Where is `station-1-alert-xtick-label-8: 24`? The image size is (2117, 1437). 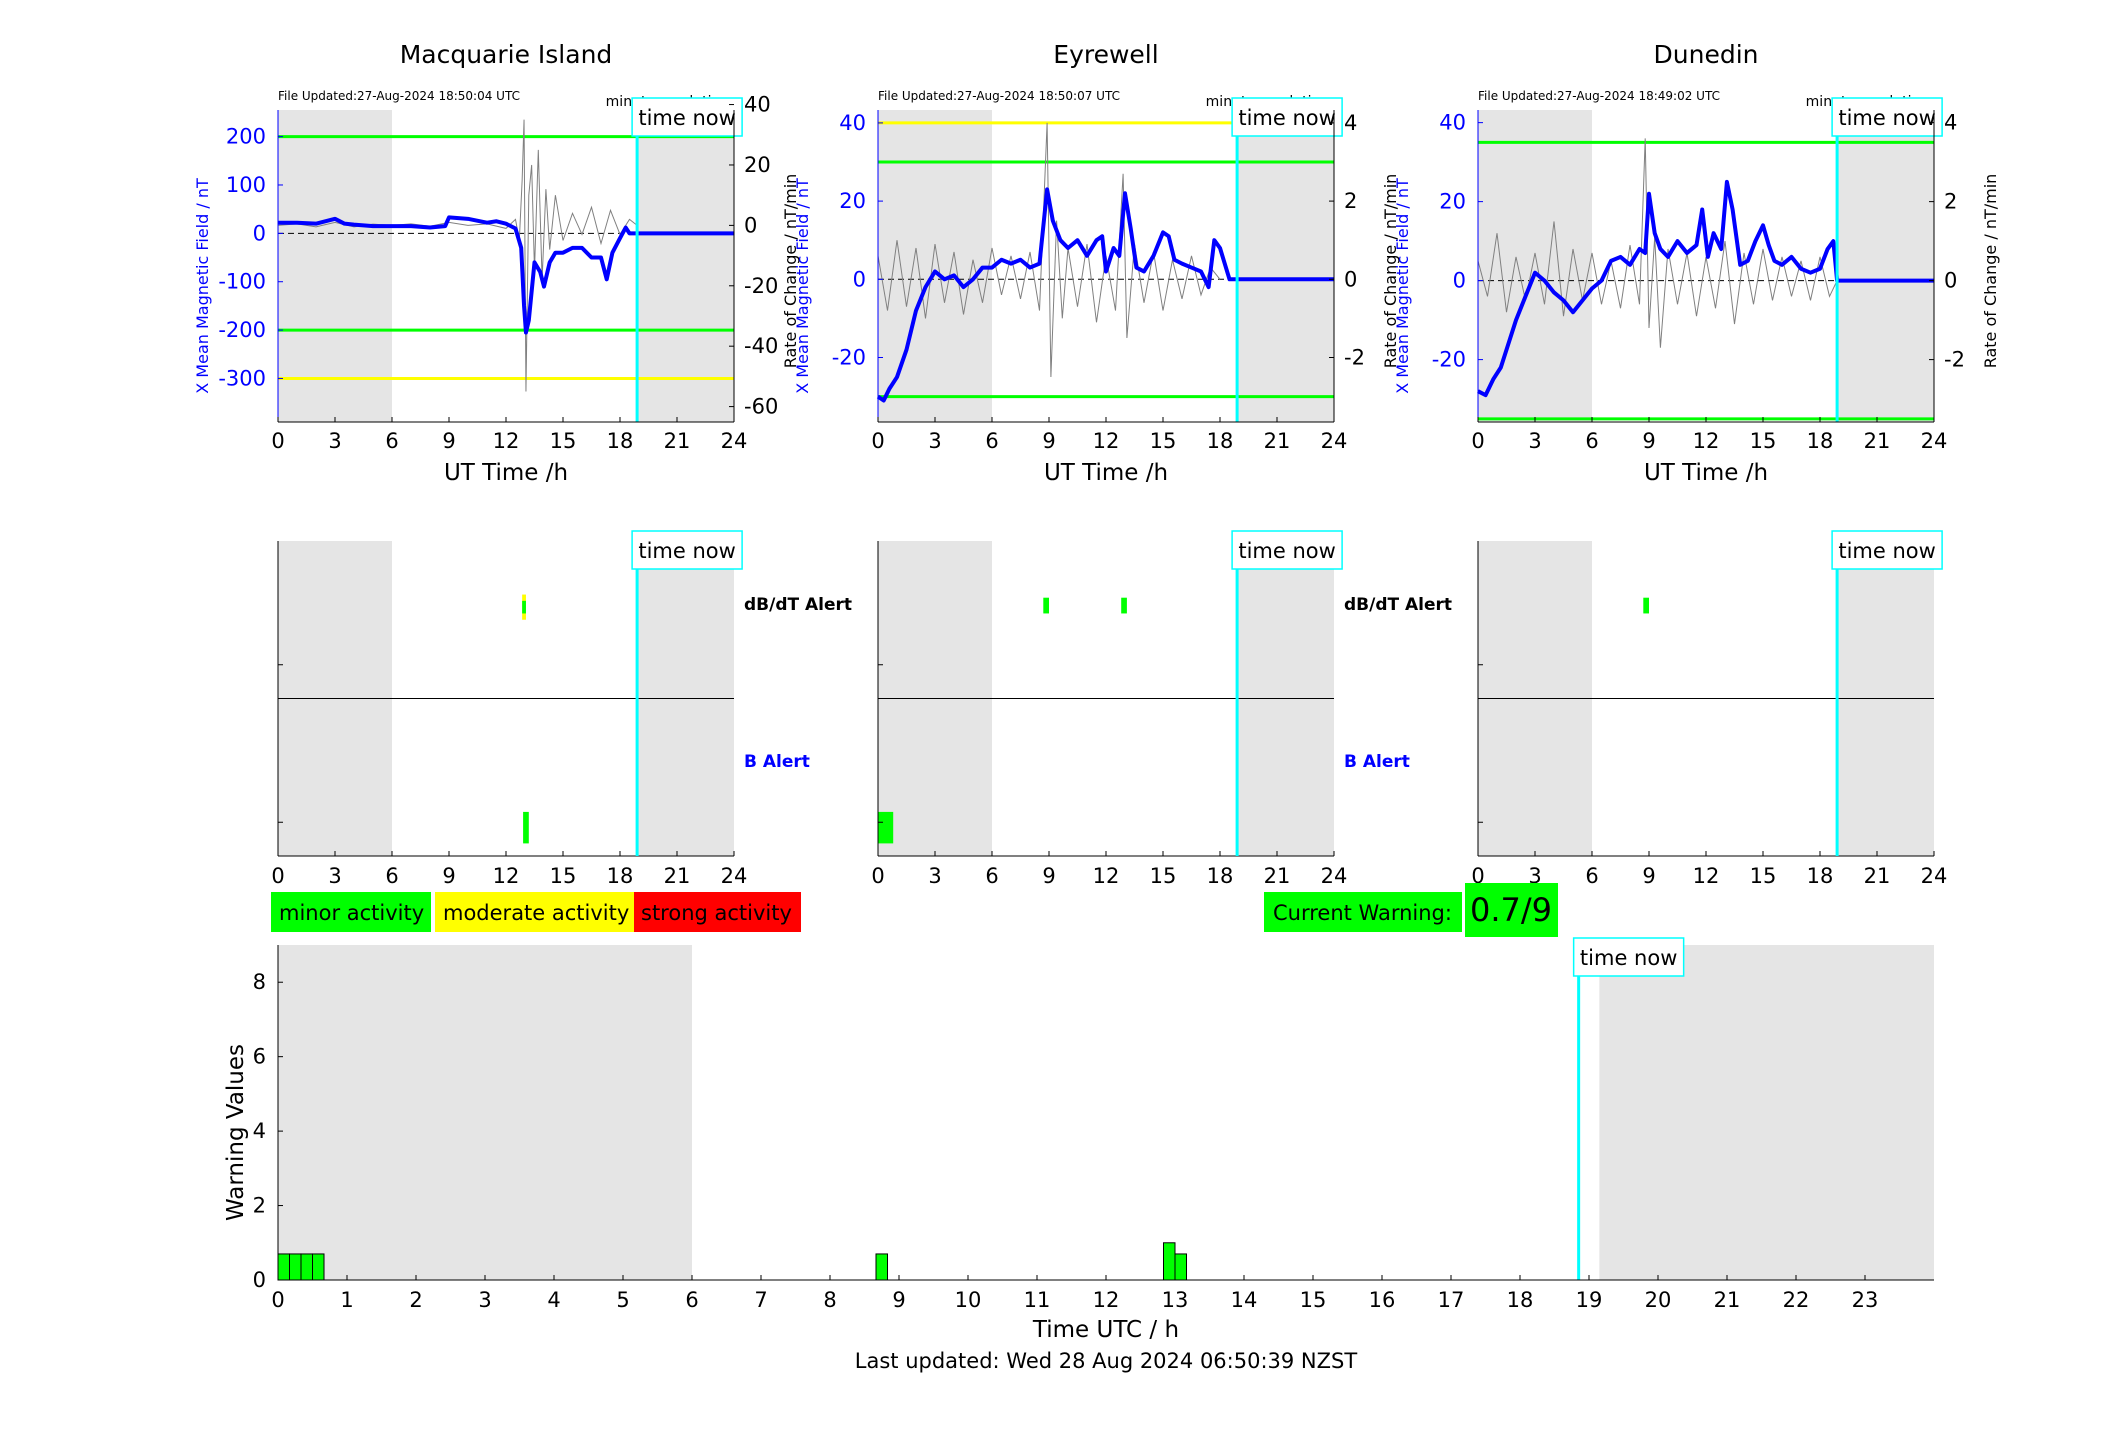
station-1-alert-xtick-label-8: 24 is located at coordinates (734, 876).